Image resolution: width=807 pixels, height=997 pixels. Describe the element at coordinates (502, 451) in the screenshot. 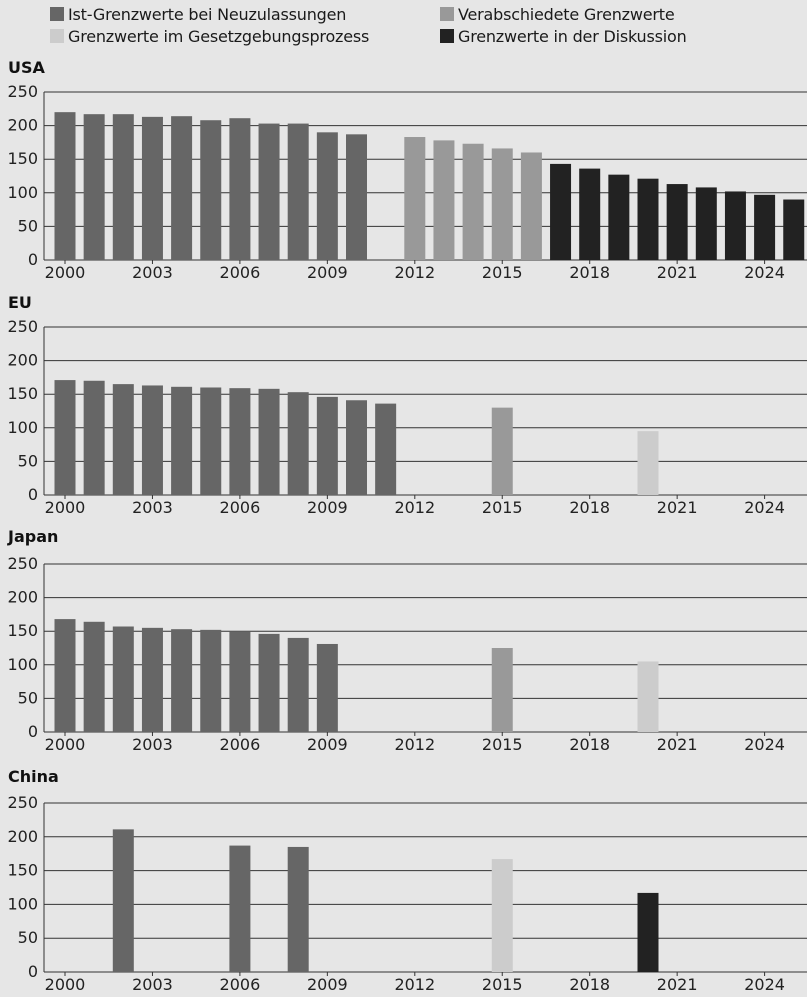

I see `bar-eu-2015` at that location.